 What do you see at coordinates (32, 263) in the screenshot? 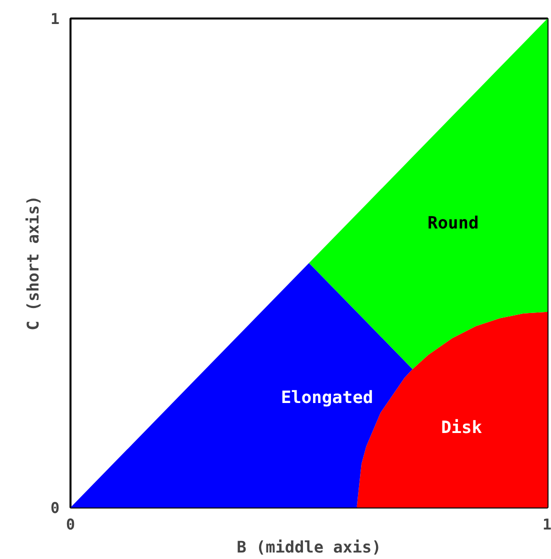
I see `y-axis-title: C (short axis)` at bounding box center [32, 263].